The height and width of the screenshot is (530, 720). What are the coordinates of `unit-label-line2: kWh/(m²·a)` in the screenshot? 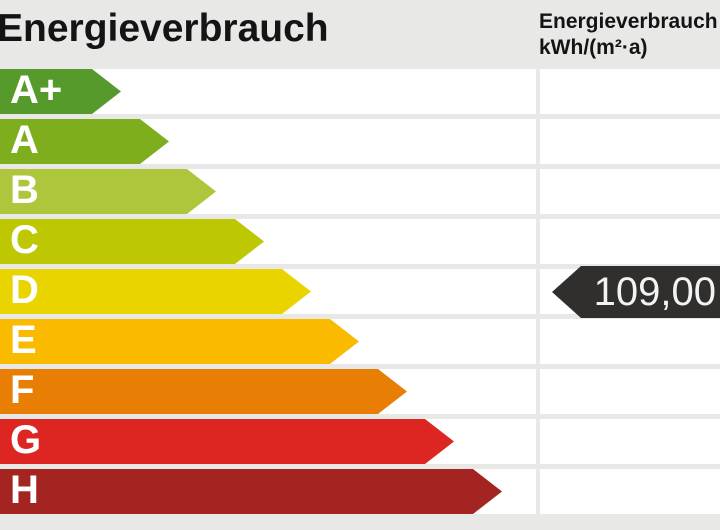 It's located at (593, 47).